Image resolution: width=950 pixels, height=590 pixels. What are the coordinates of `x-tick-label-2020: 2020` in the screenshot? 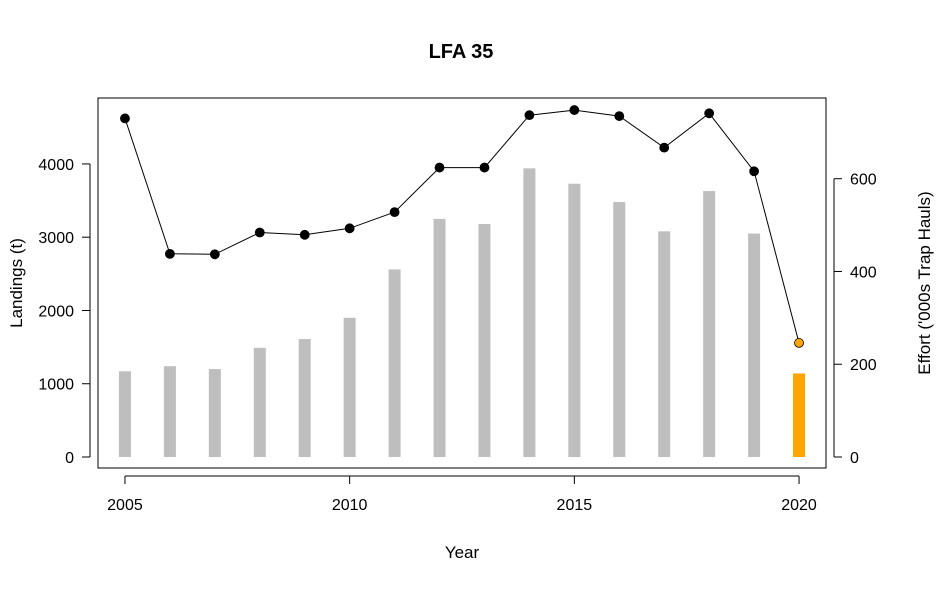 It's located at (799, 505).